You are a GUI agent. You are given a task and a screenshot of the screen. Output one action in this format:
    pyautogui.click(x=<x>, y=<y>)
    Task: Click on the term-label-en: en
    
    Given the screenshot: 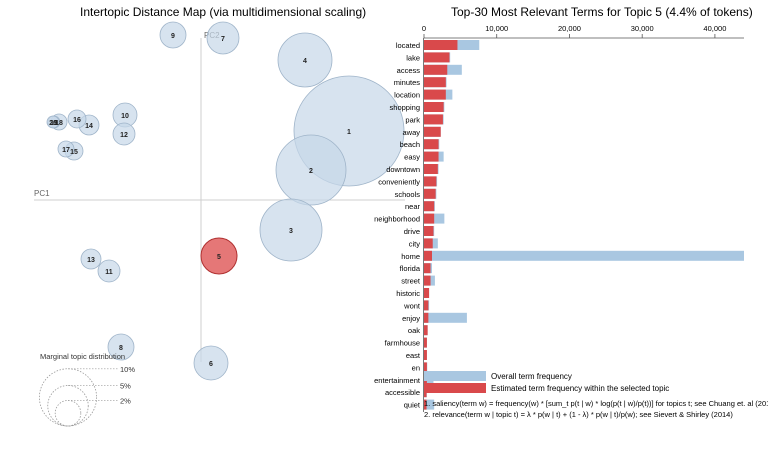 What is the action you would take?
    pyautogui.click(x=416, y=367)
    